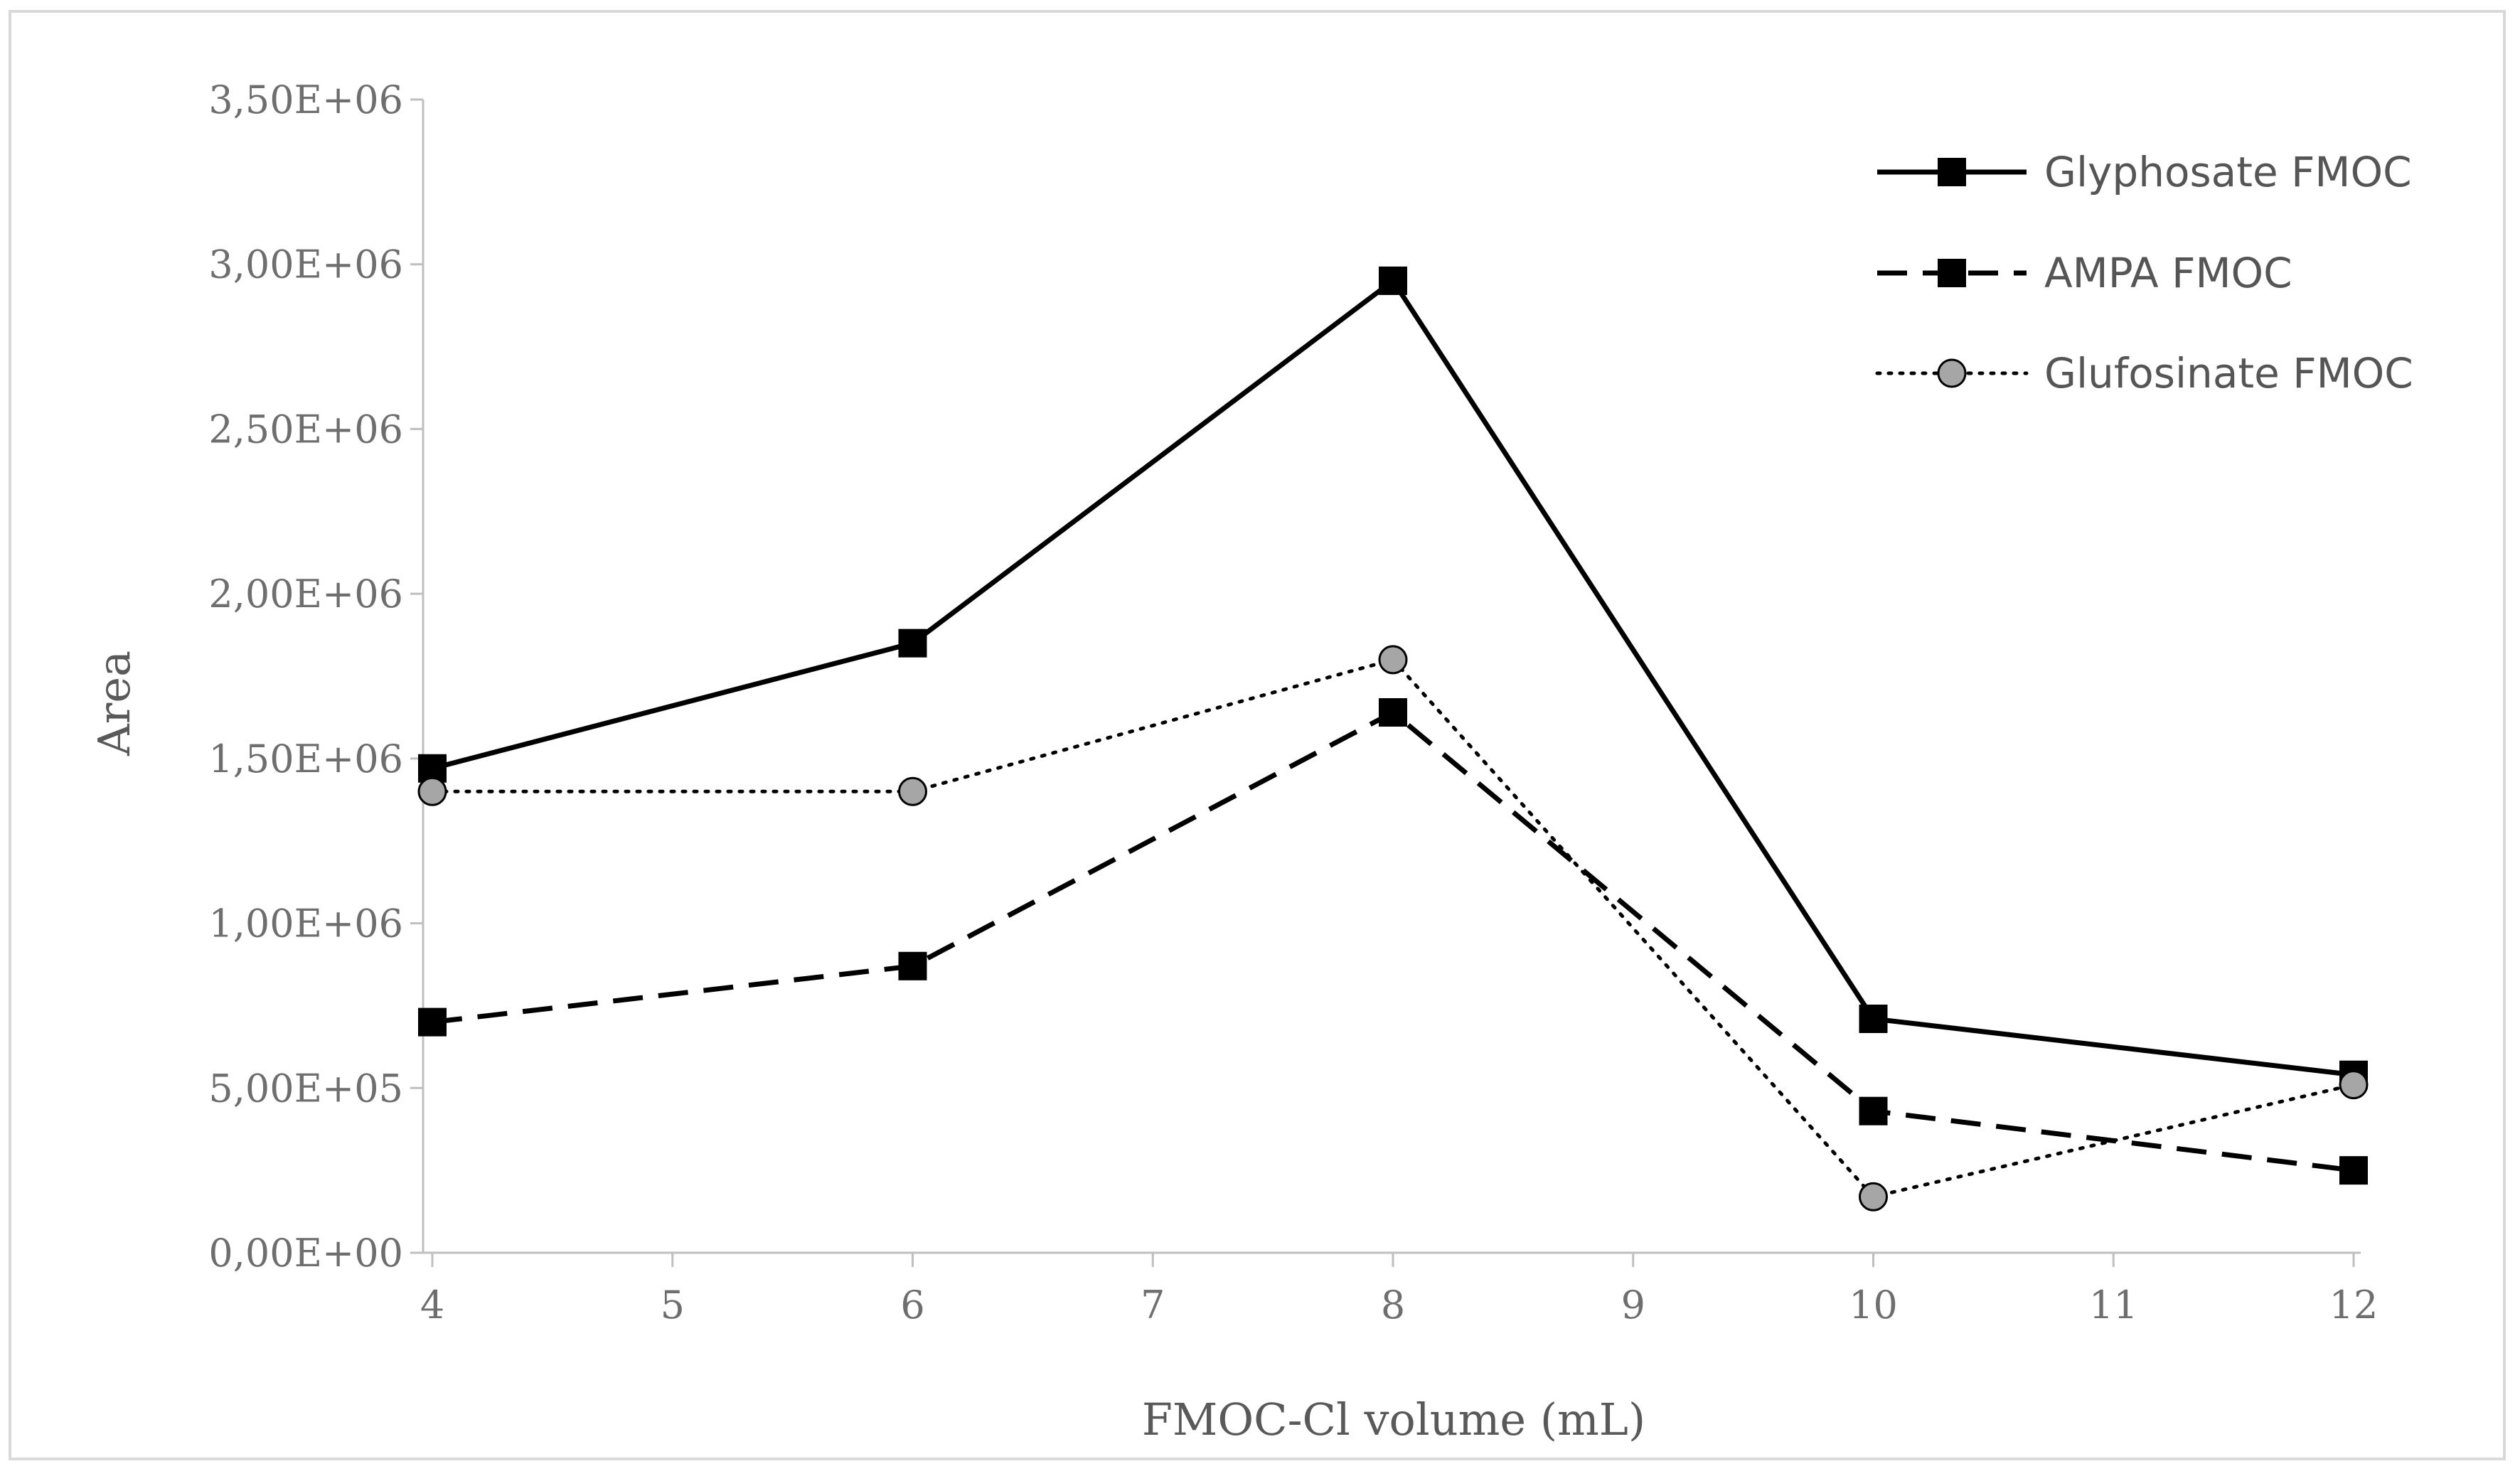  What do you see at coordinates (912, 1305) in the screenshot?
I see `x-tick-label: 6` at bounding box center [912, 1305].